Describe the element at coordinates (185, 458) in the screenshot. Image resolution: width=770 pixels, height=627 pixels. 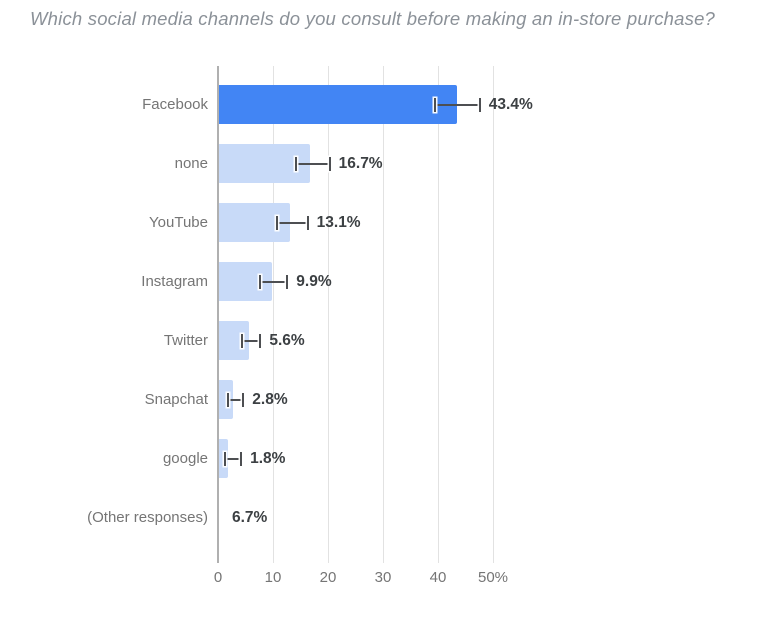
I see `category-label: google` at that location.